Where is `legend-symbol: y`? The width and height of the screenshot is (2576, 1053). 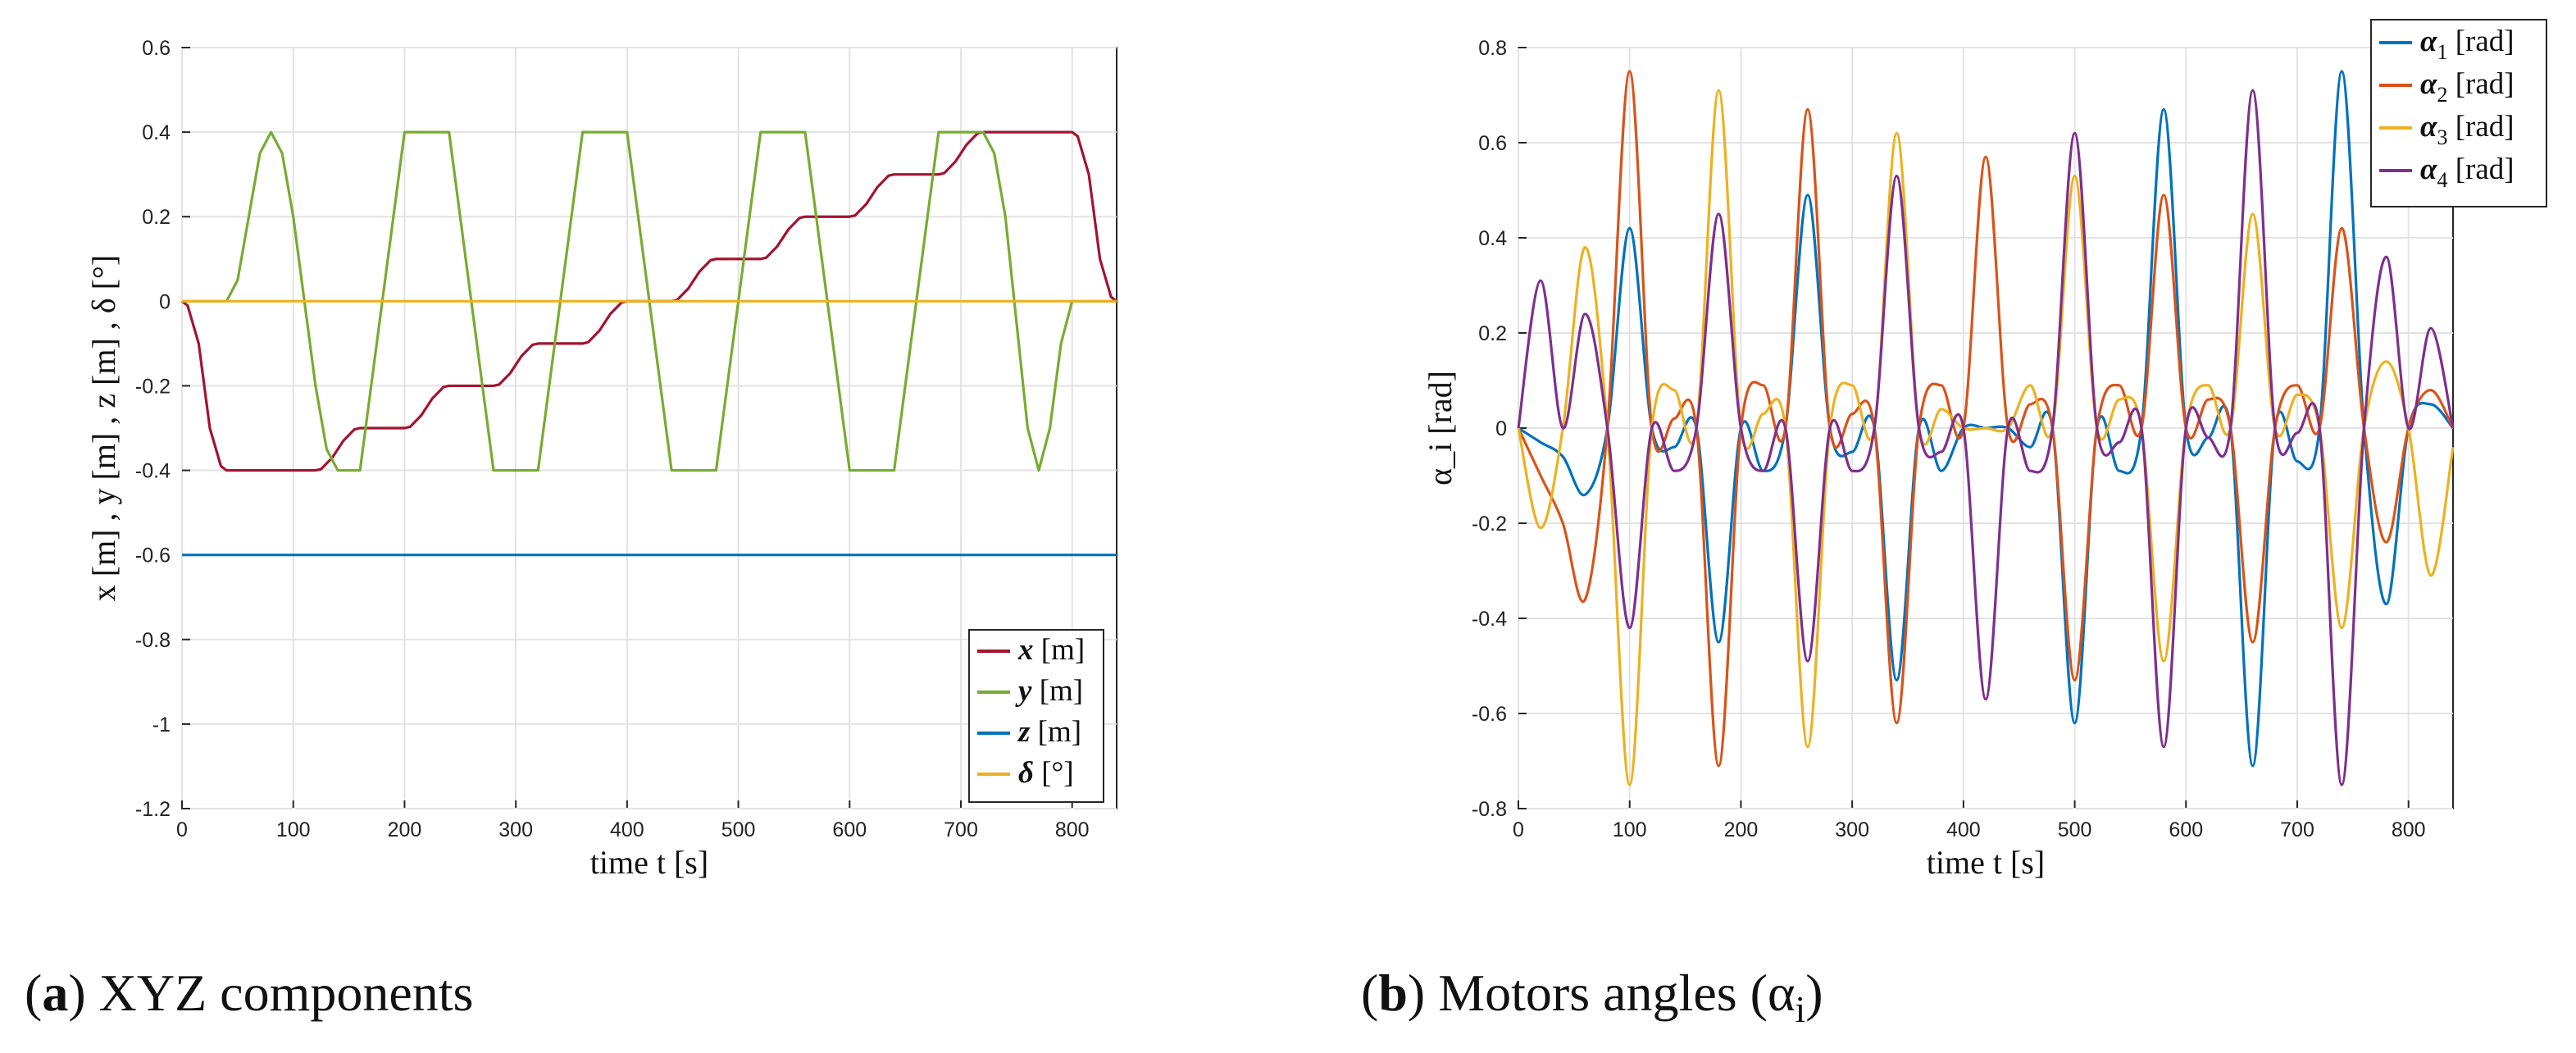 legend-symbol: y is located at coordinates (1024, 691).